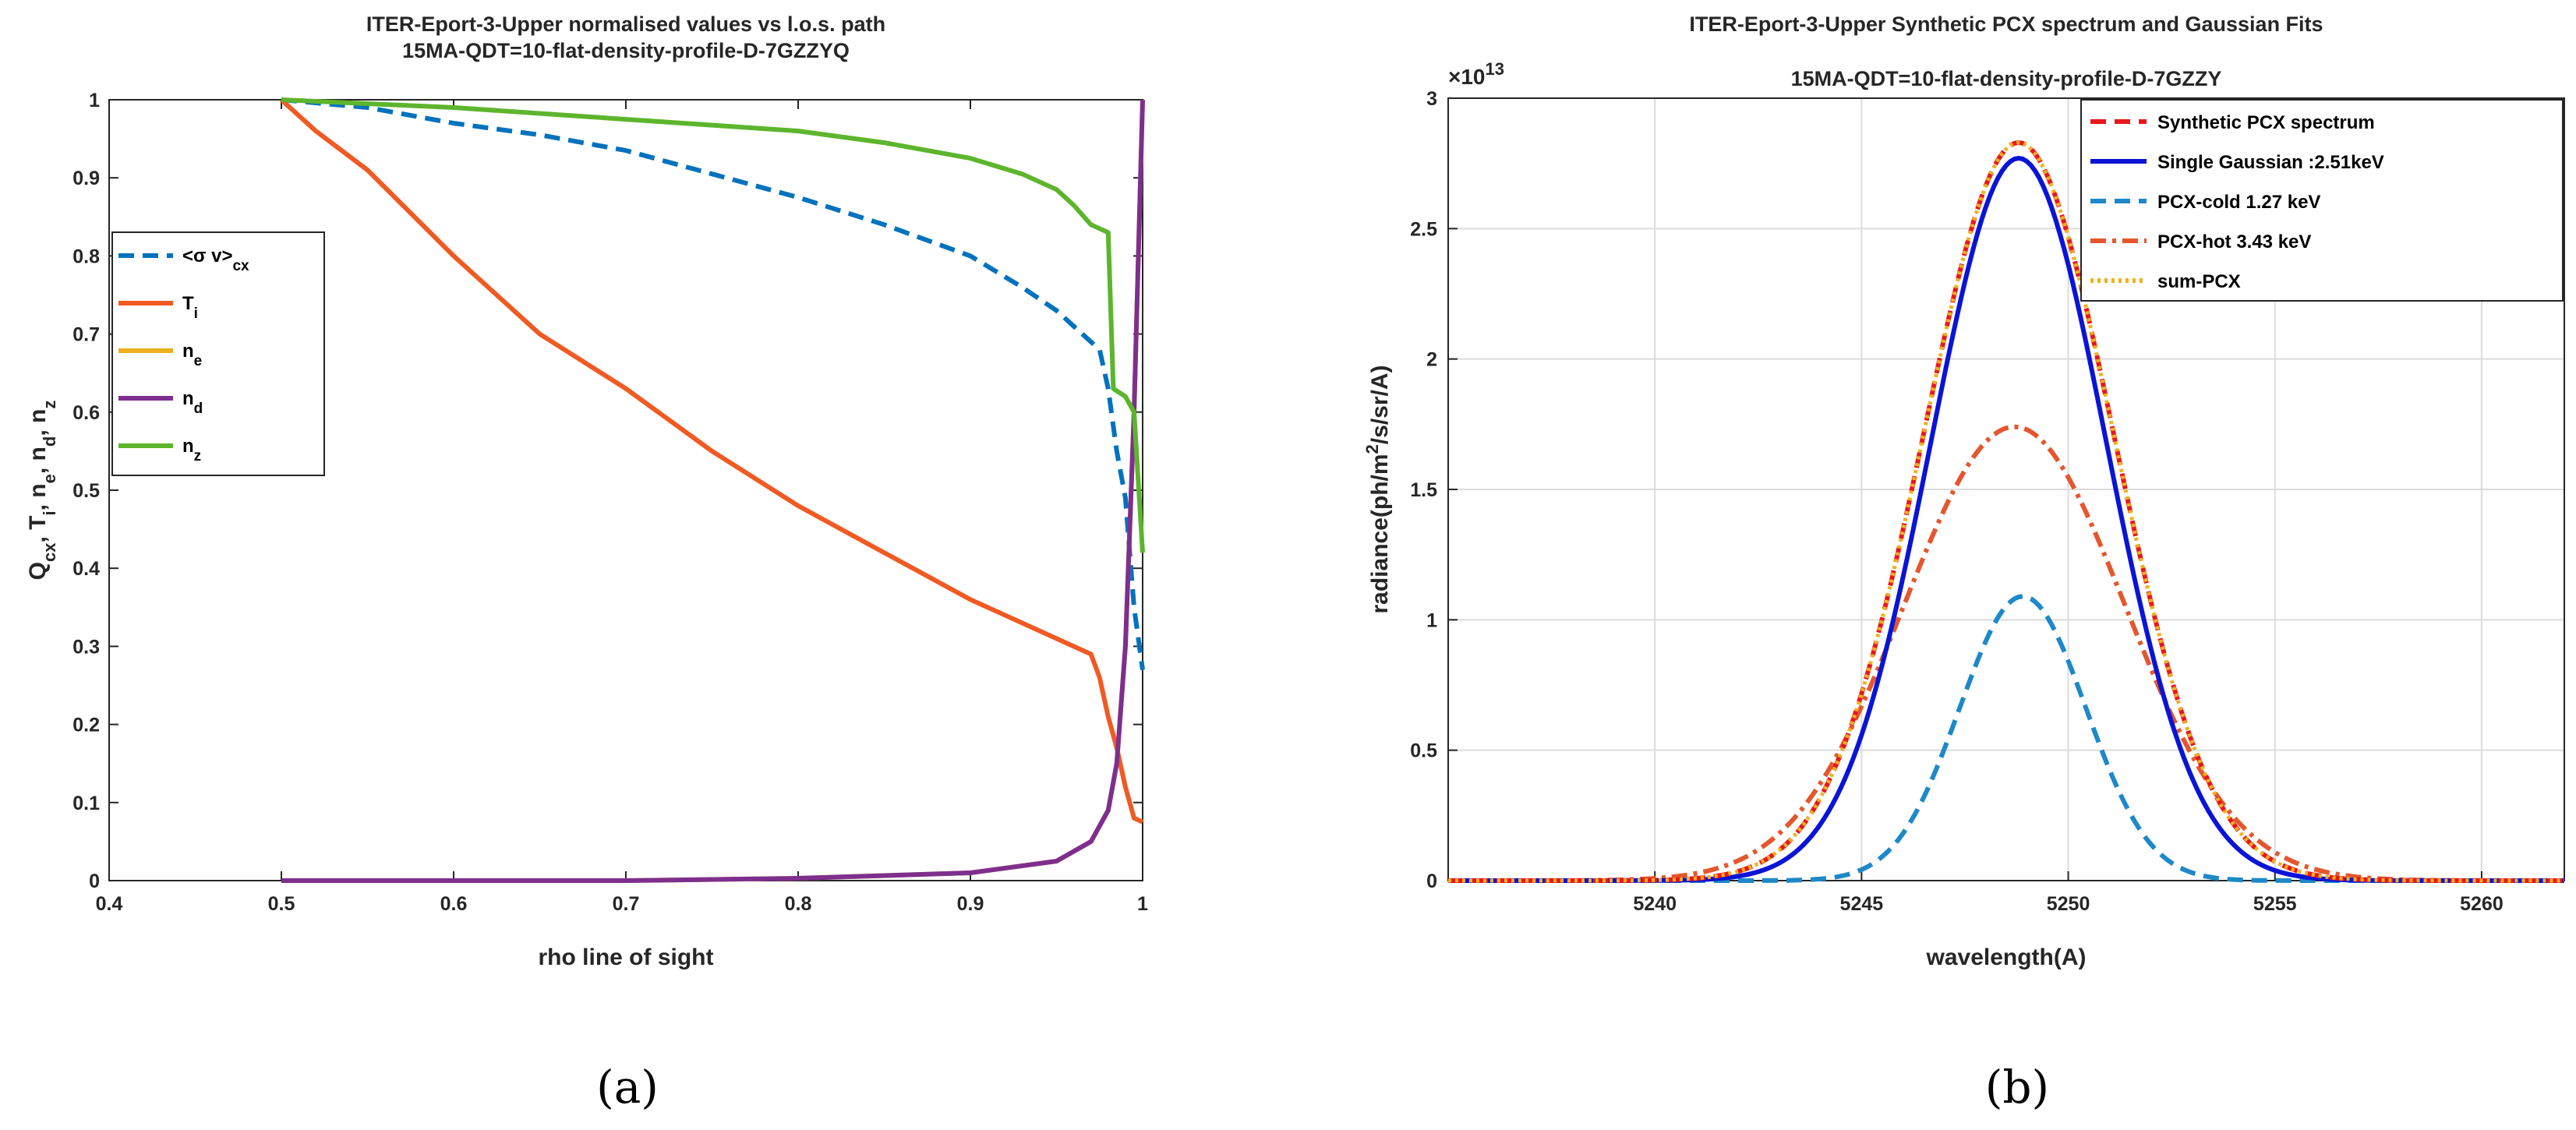 This screenshot has height=1130, width=2576. Describe the element at coordinates (192, 355) in the screenshot. I see `legend-label: ne` at that location.